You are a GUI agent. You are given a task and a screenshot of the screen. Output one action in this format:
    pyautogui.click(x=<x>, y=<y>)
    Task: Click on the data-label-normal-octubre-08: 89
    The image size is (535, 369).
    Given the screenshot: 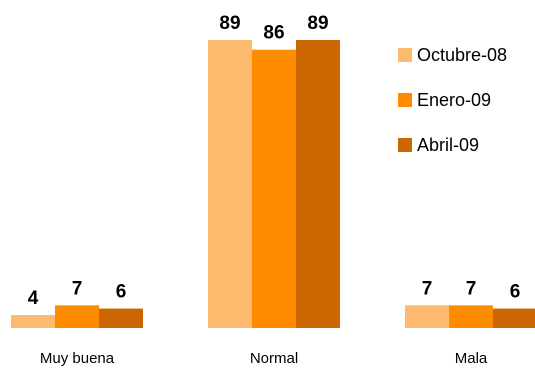 What is the action you would take?
    pyautogui.click(x=229, y=23)
    